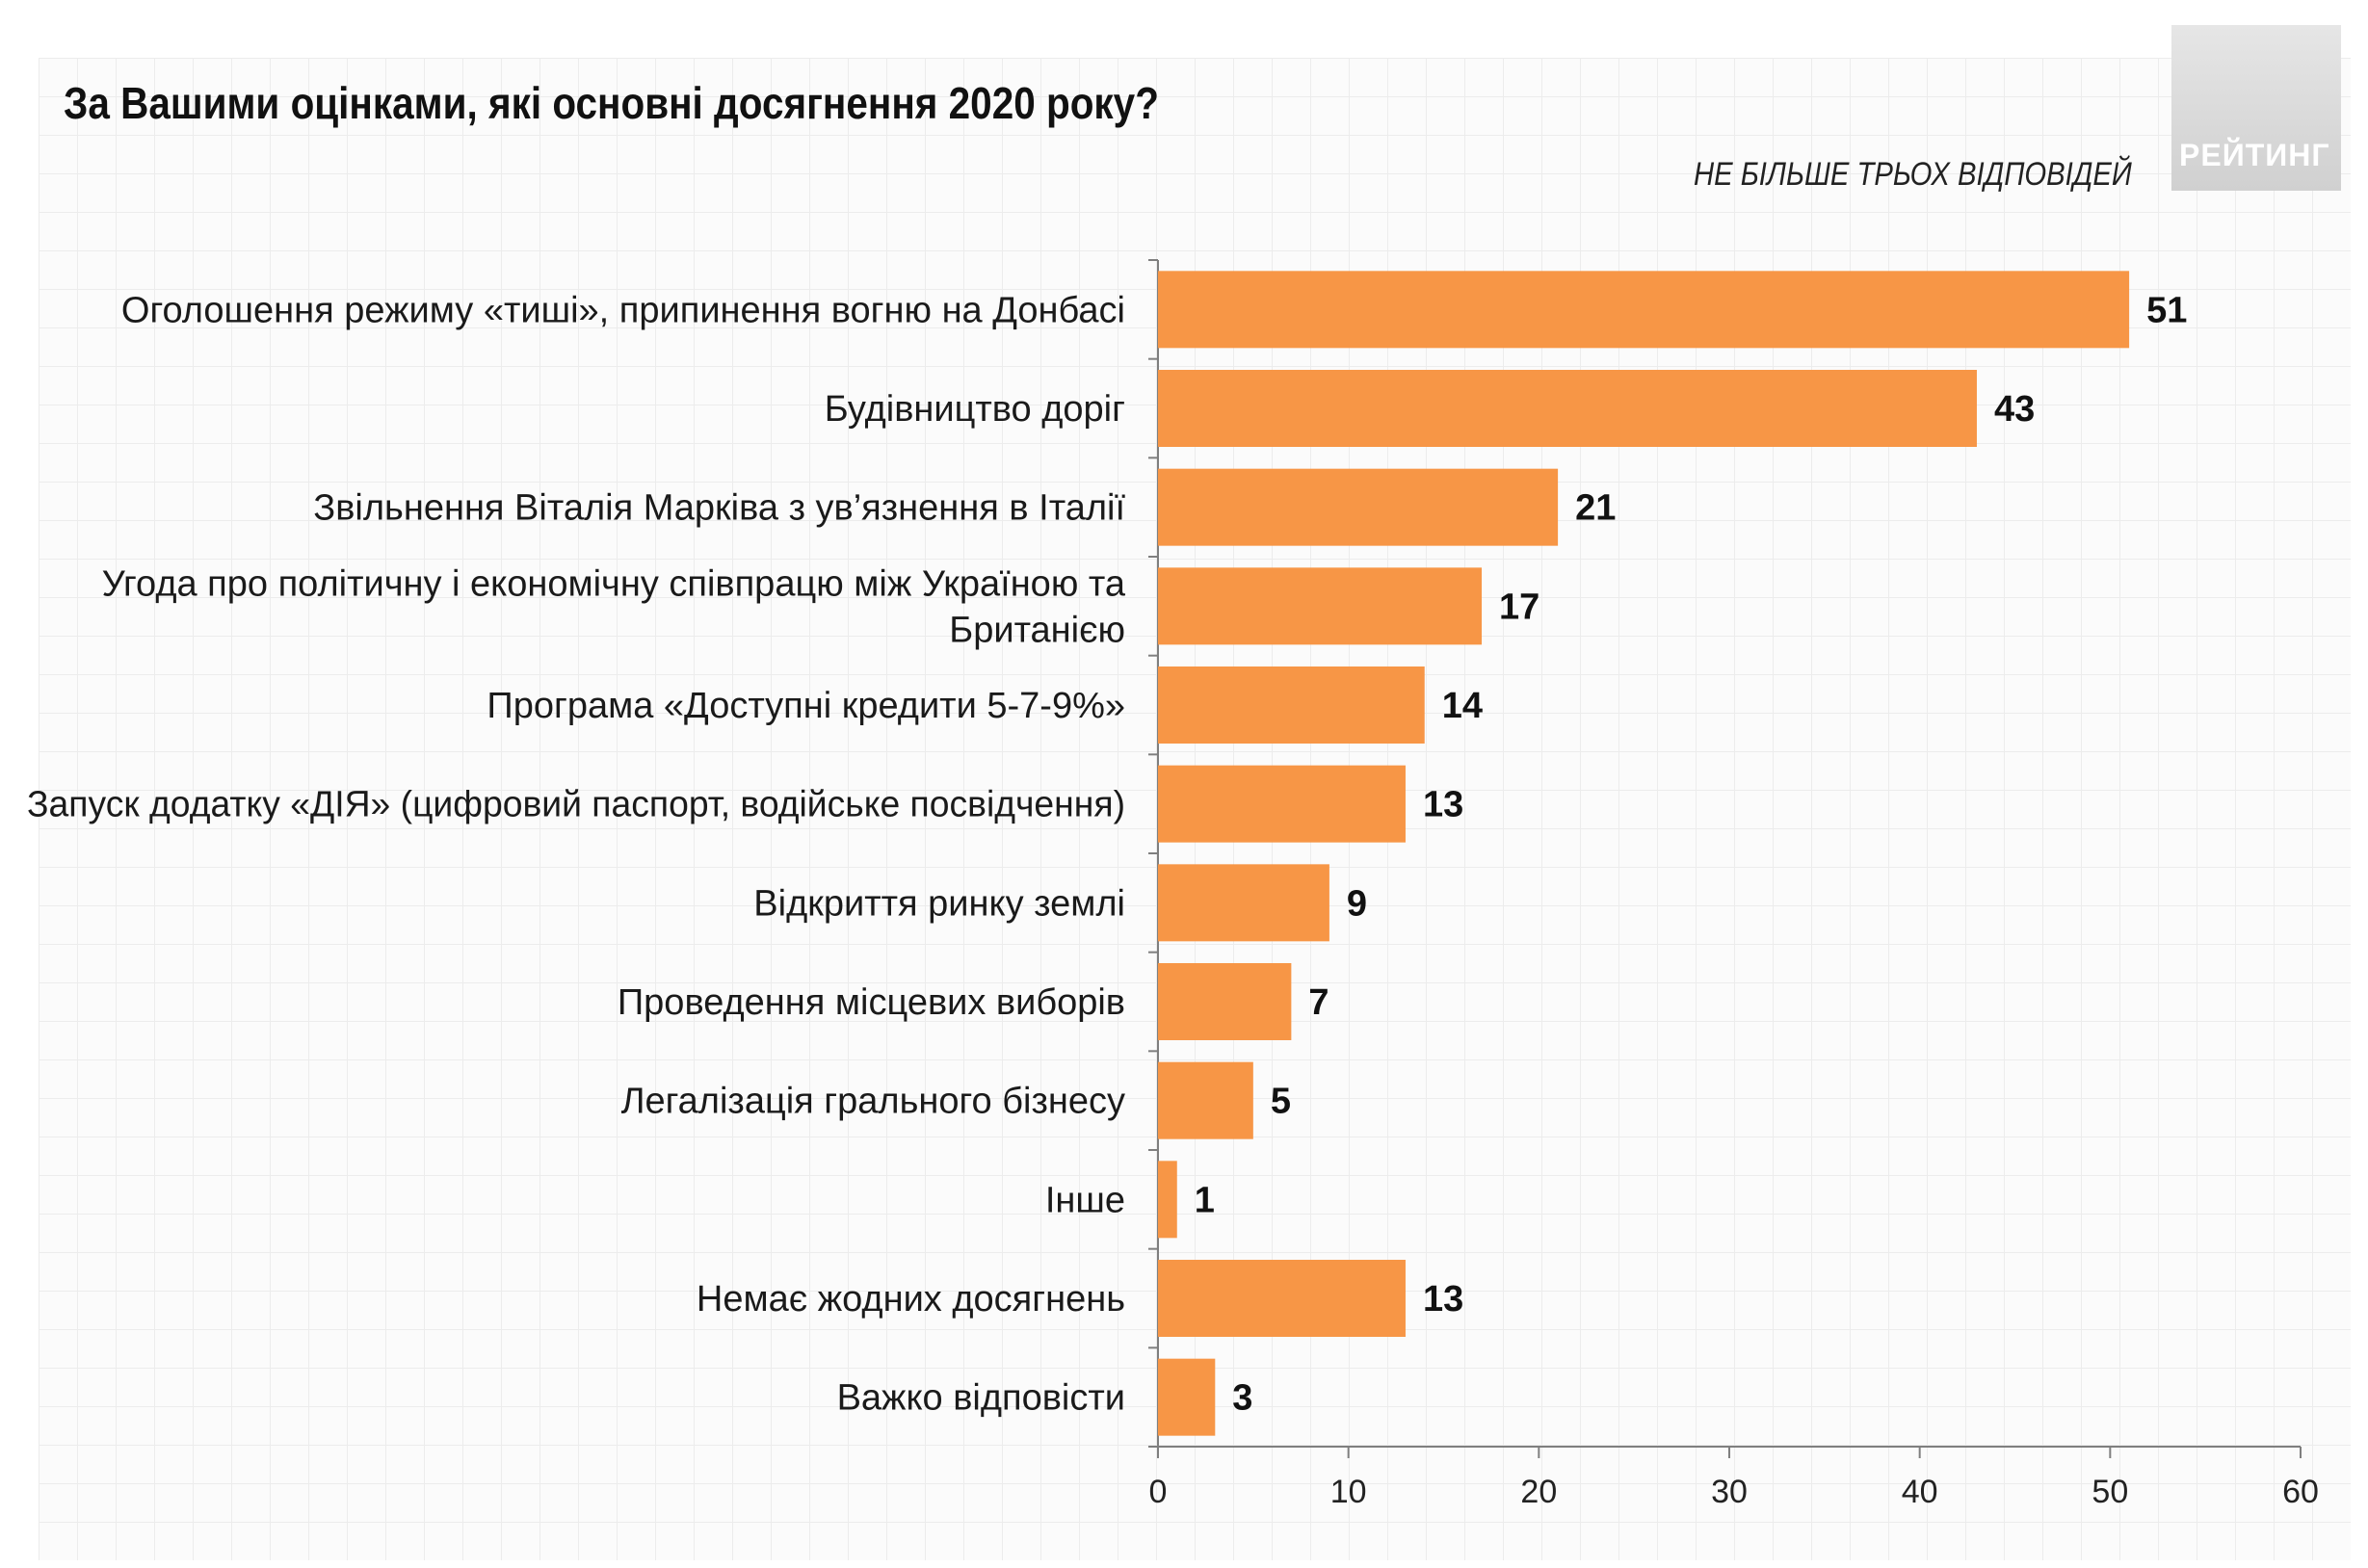  I want to click on category-label: Програма «Доступні кредити 5-7-9%», so click(806, 706).